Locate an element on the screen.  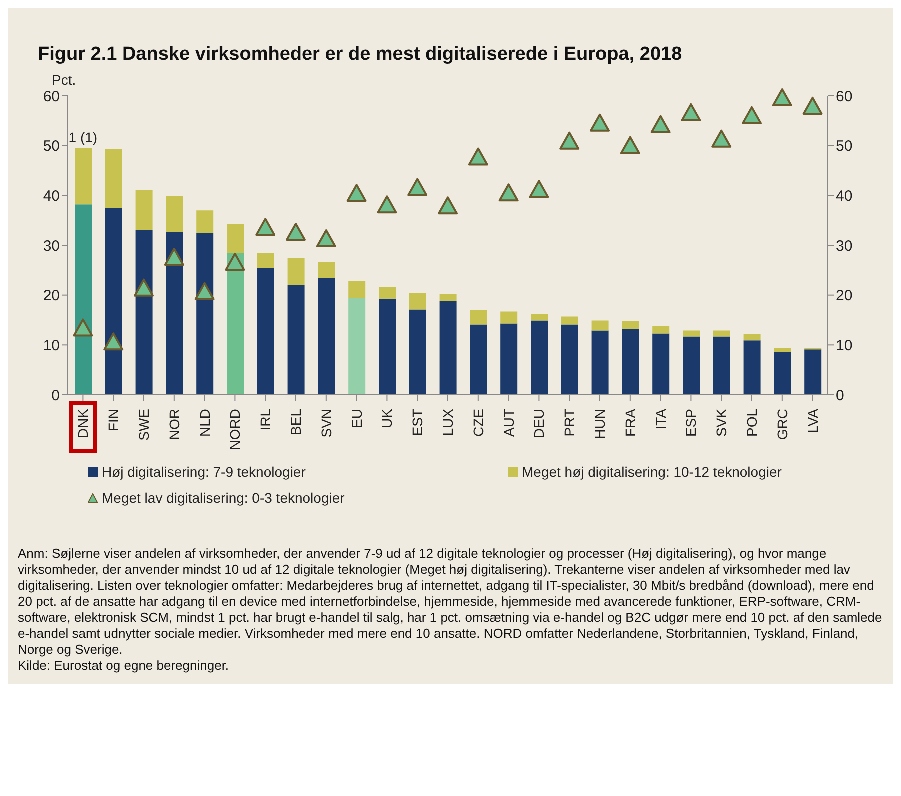
y-axis-title: Pct. is located at coordinates (64, 80).